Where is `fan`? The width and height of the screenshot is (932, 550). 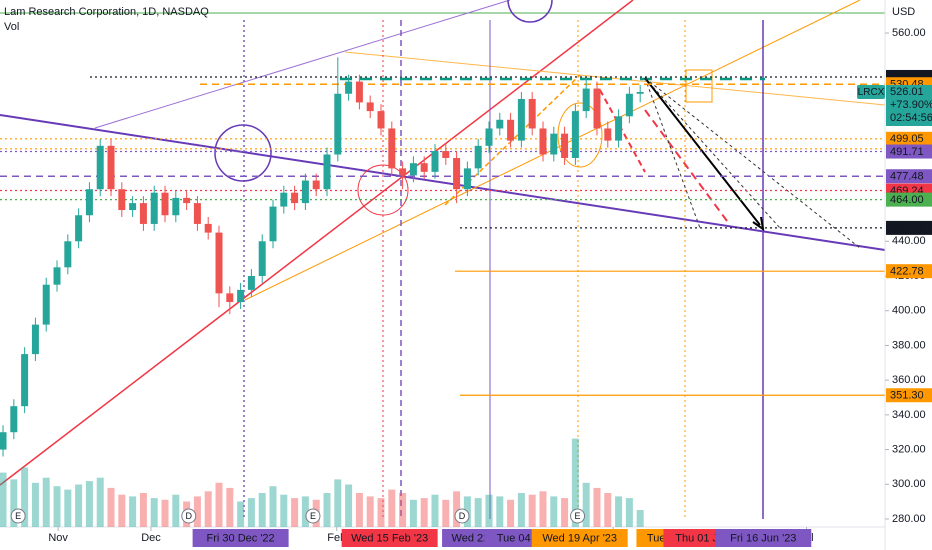 fan is located at coordinates (672, 153).